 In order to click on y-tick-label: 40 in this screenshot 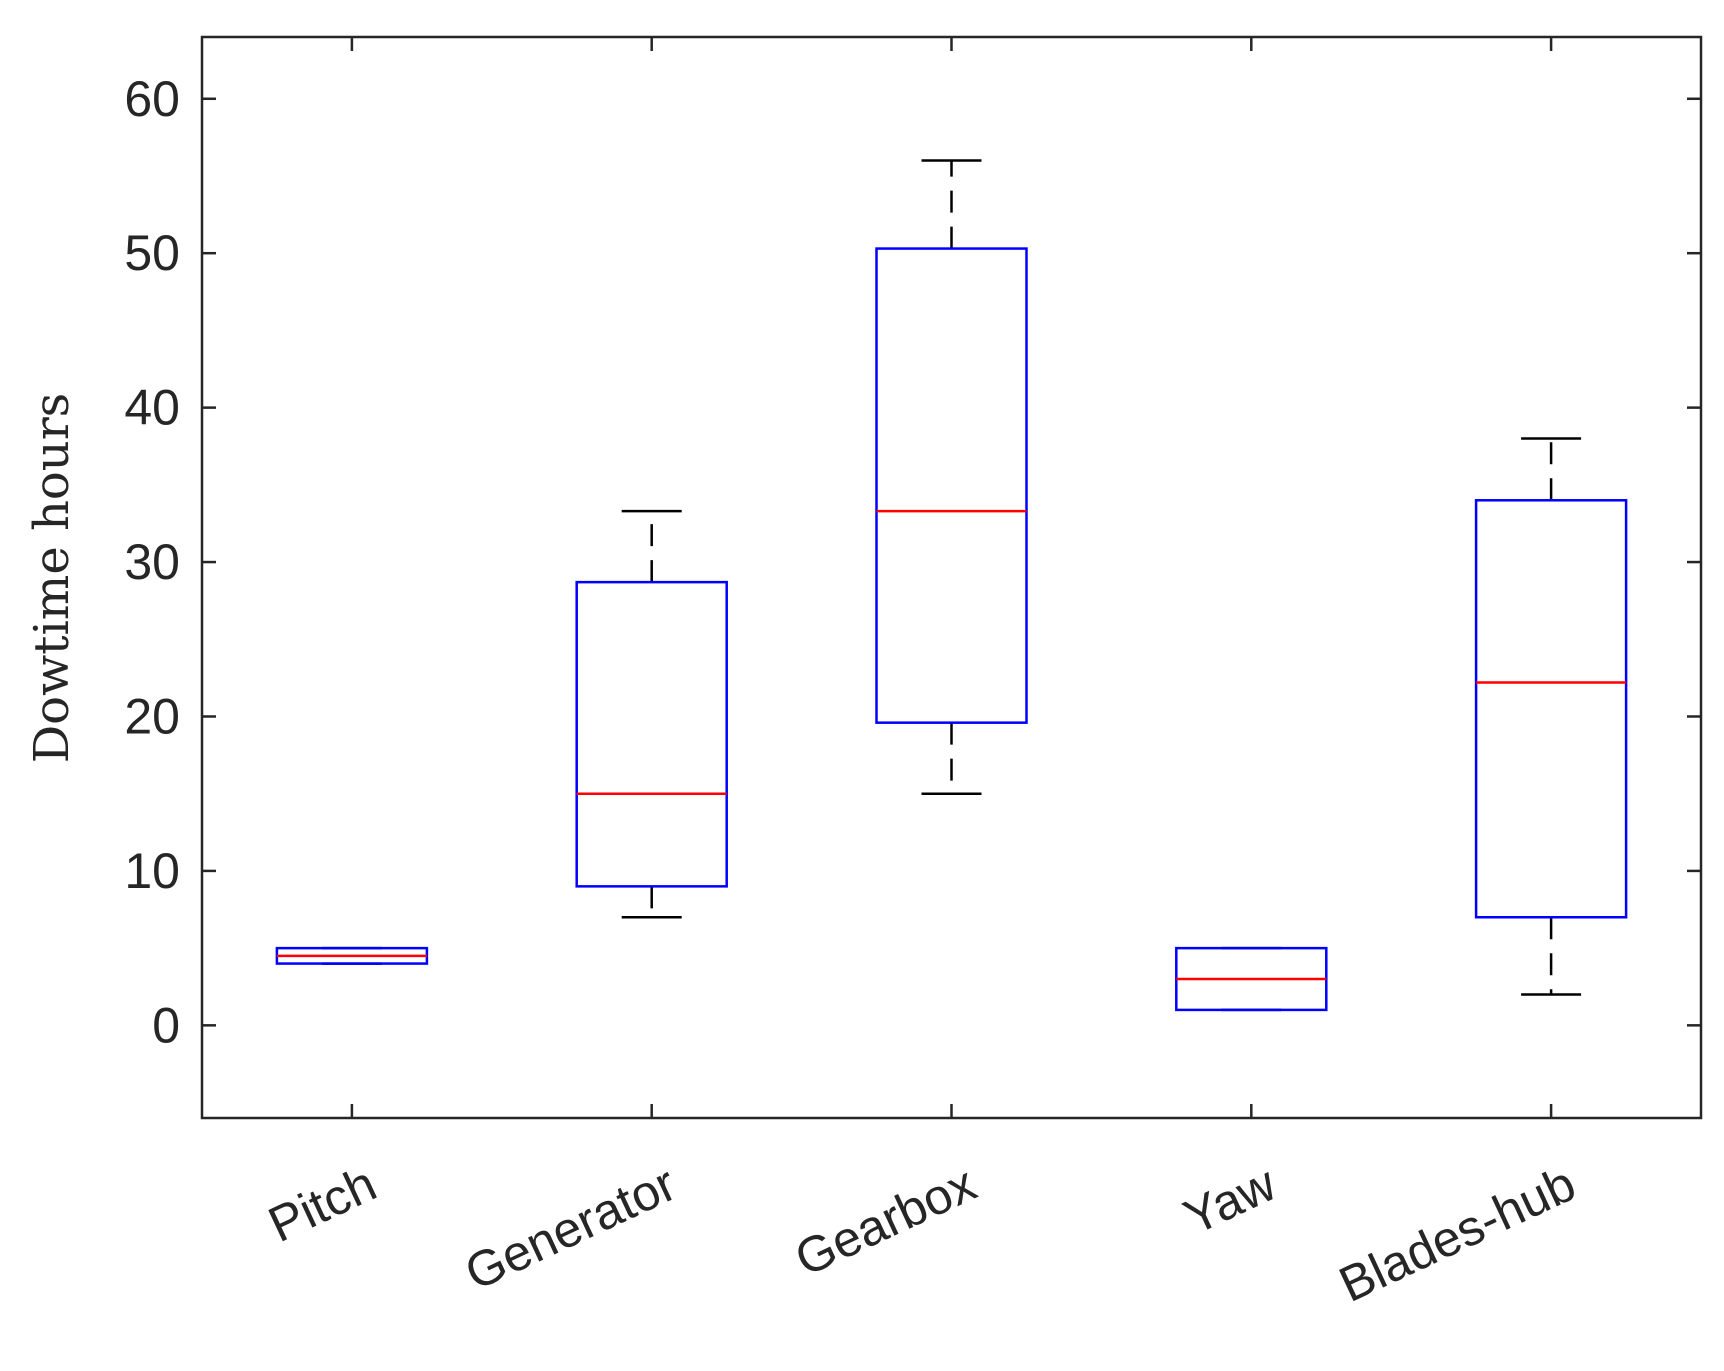, I will do `click(152, 408)`.